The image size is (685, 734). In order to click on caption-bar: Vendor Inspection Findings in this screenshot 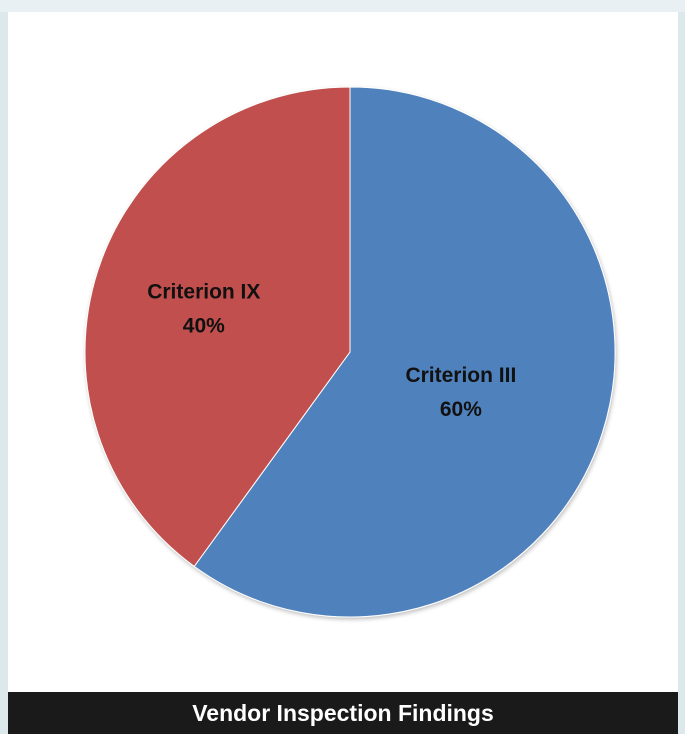, I will do `click(343, 713)`.